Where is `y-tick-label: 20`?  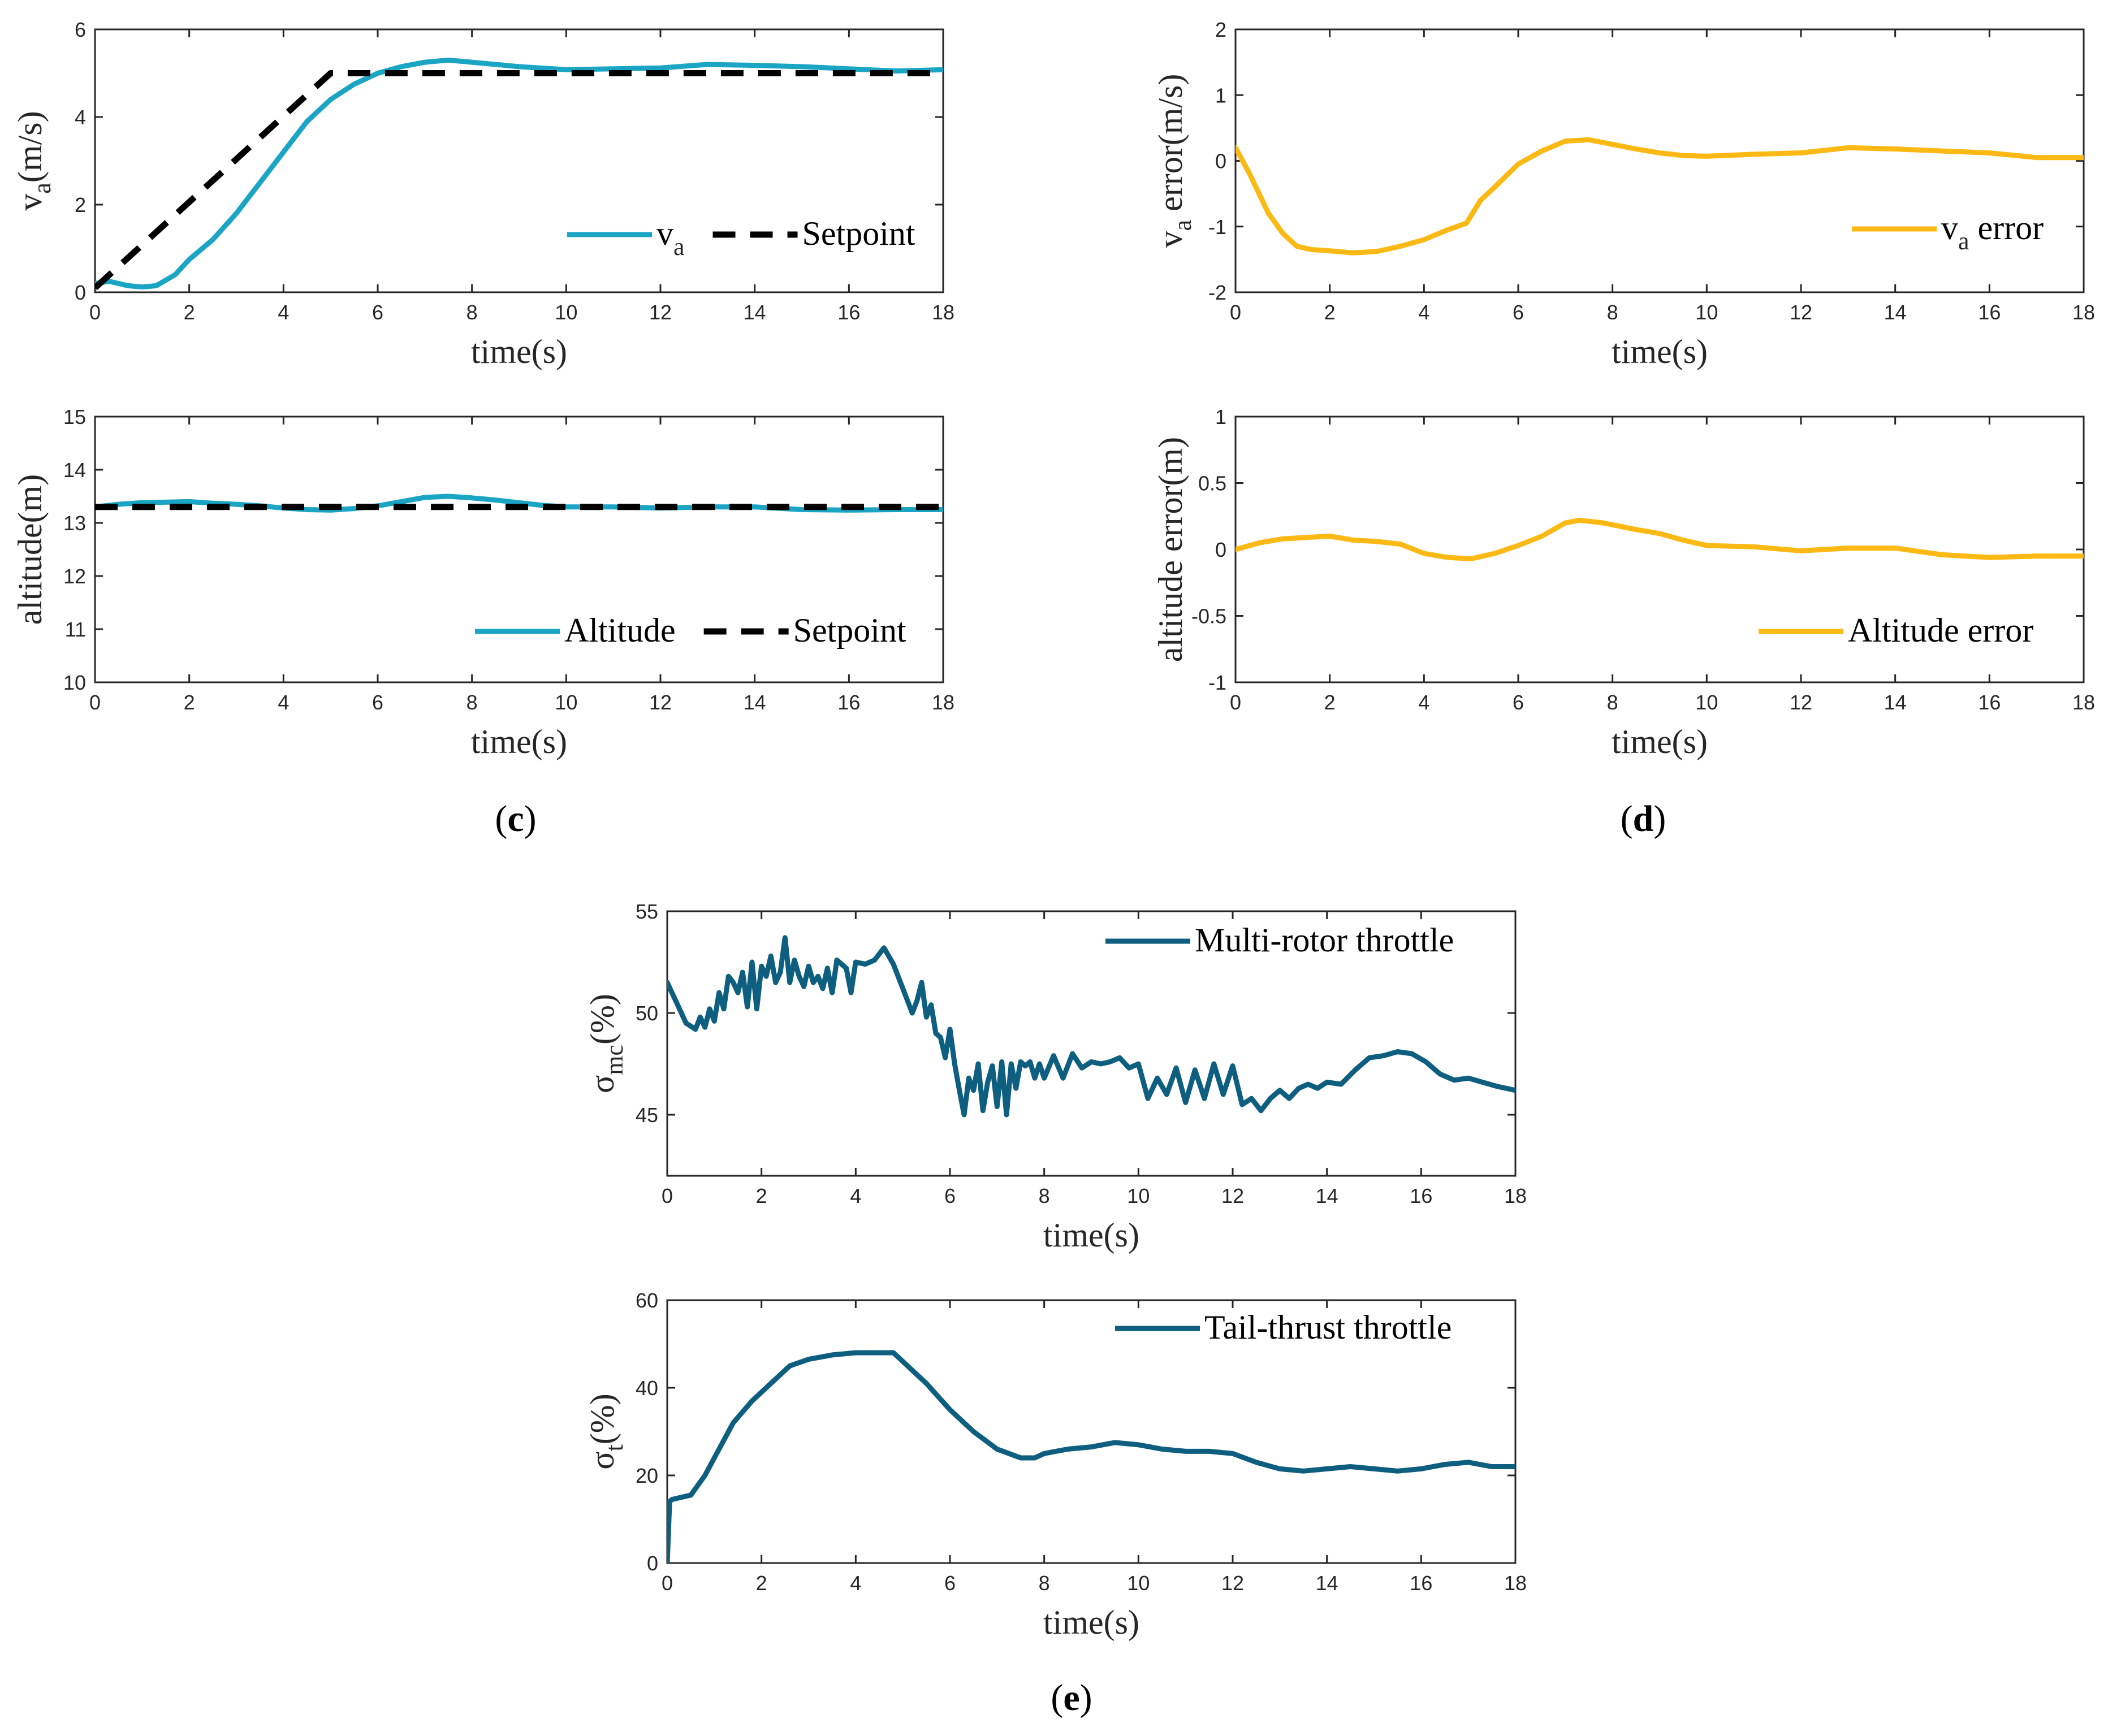
y-tick-label: 20 is located at coordinates (647, 1475).